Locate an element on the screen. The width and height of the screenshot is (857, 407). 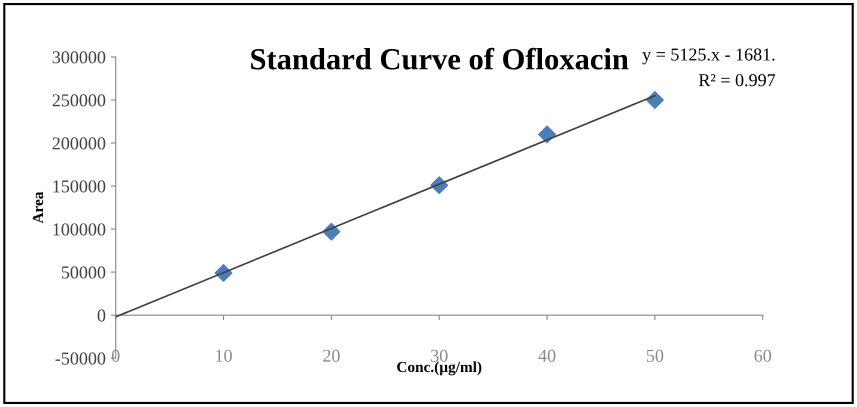
chart-title: Standard Curve of Ofloxacin is located at coordinates (439, 59).